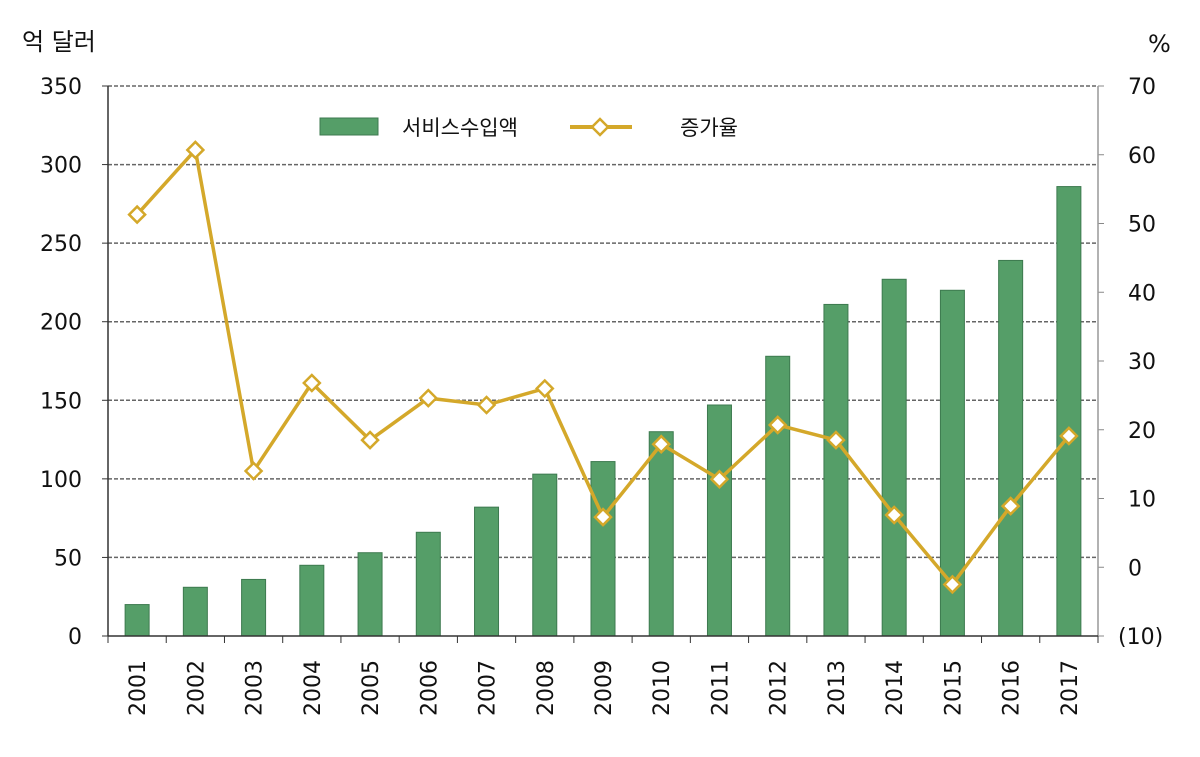 The height and width of the screenshot is (757, 1200). What do you see at coordinates (662, 688) in the screenshot?
I see `x-tick-label: 2010` at bounding box center [662, 688].